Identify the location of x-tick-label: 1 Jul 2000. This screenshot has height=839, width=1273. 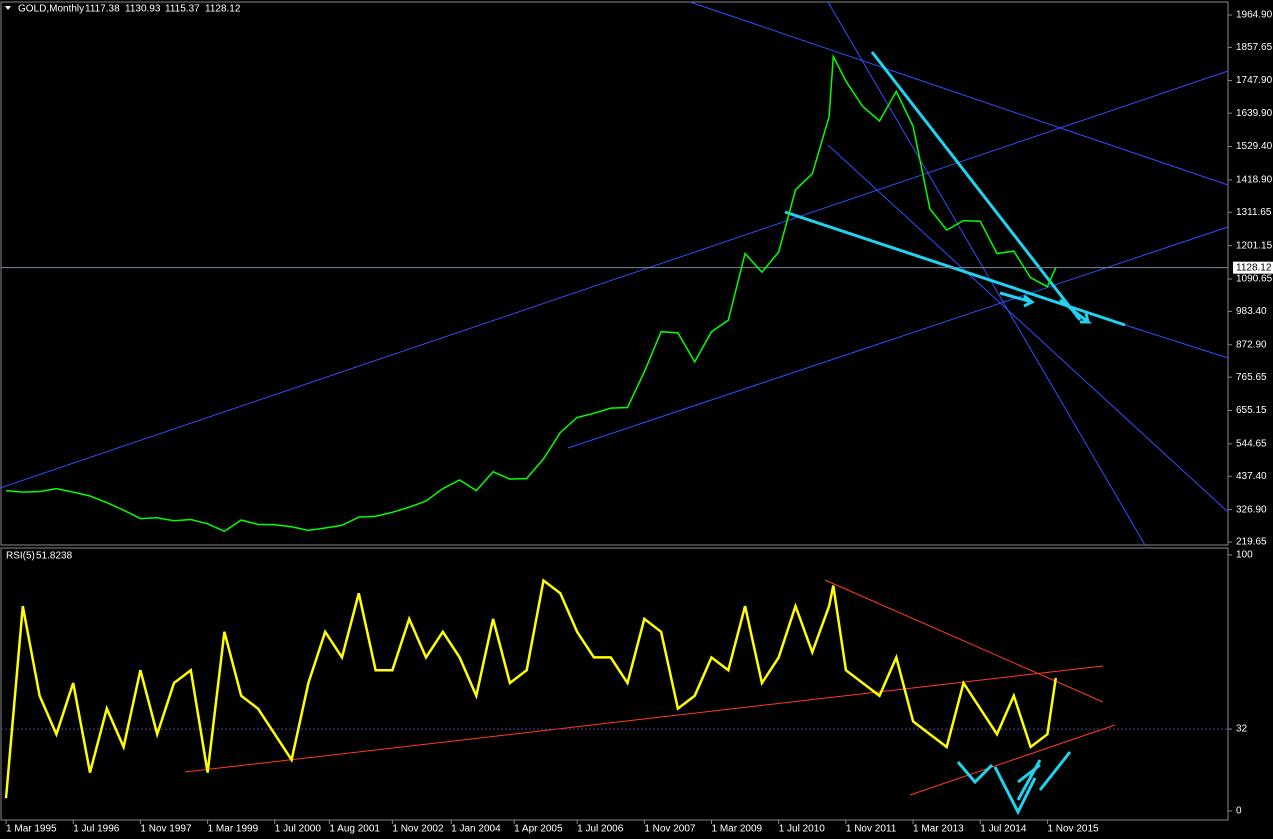
(298, 829).